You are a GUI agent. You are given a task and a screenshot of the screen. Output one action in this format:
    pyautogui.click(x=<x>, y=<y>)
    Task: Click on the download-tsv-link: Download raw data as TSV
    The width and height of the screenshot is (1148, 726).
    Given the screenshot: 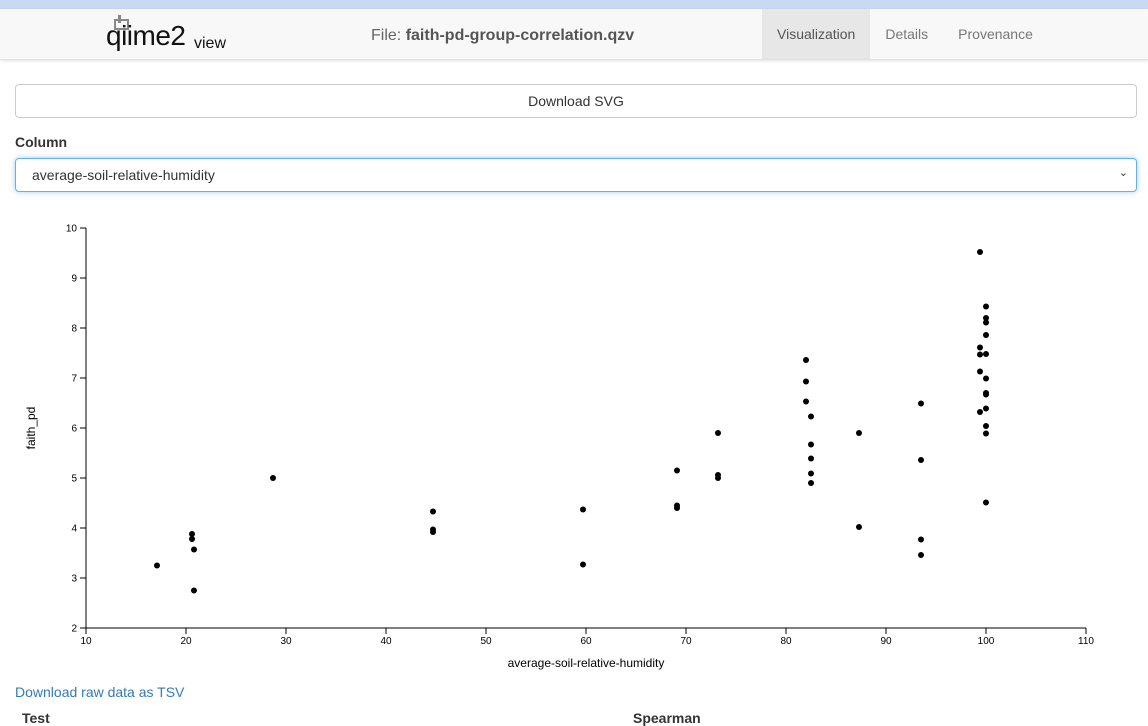 What is the action you would take?
    pyautogui.click(x=100, y=692)
    